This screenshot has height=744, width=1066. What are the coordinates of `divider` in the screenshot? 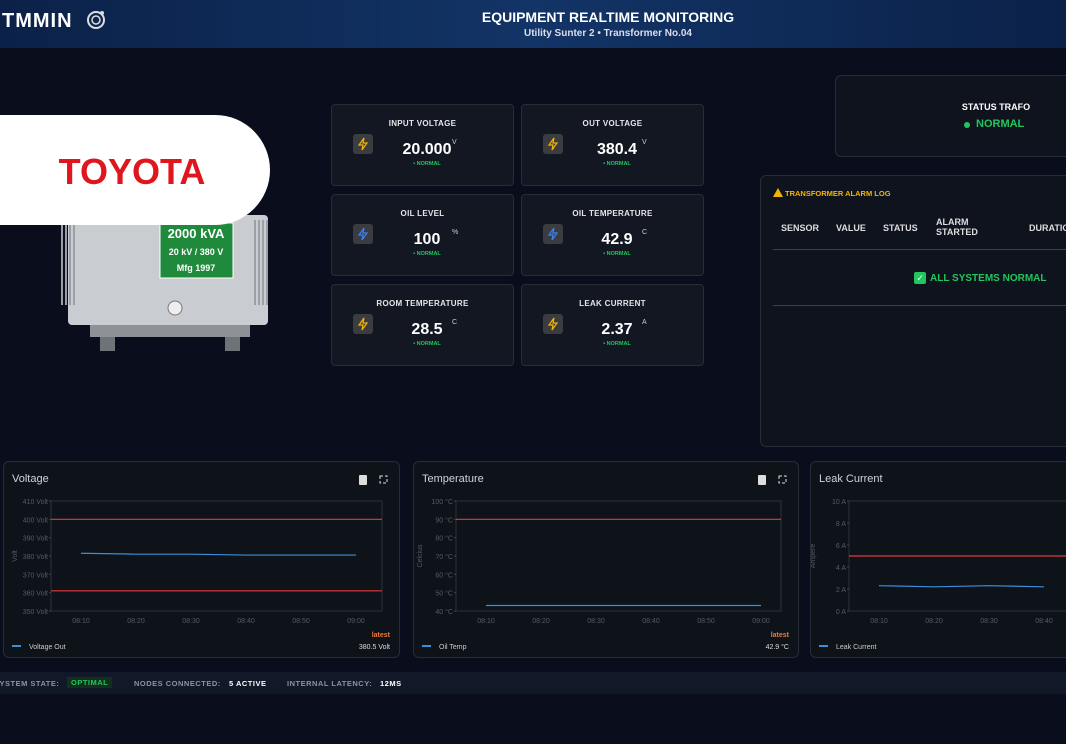 It's located at (919, 305).